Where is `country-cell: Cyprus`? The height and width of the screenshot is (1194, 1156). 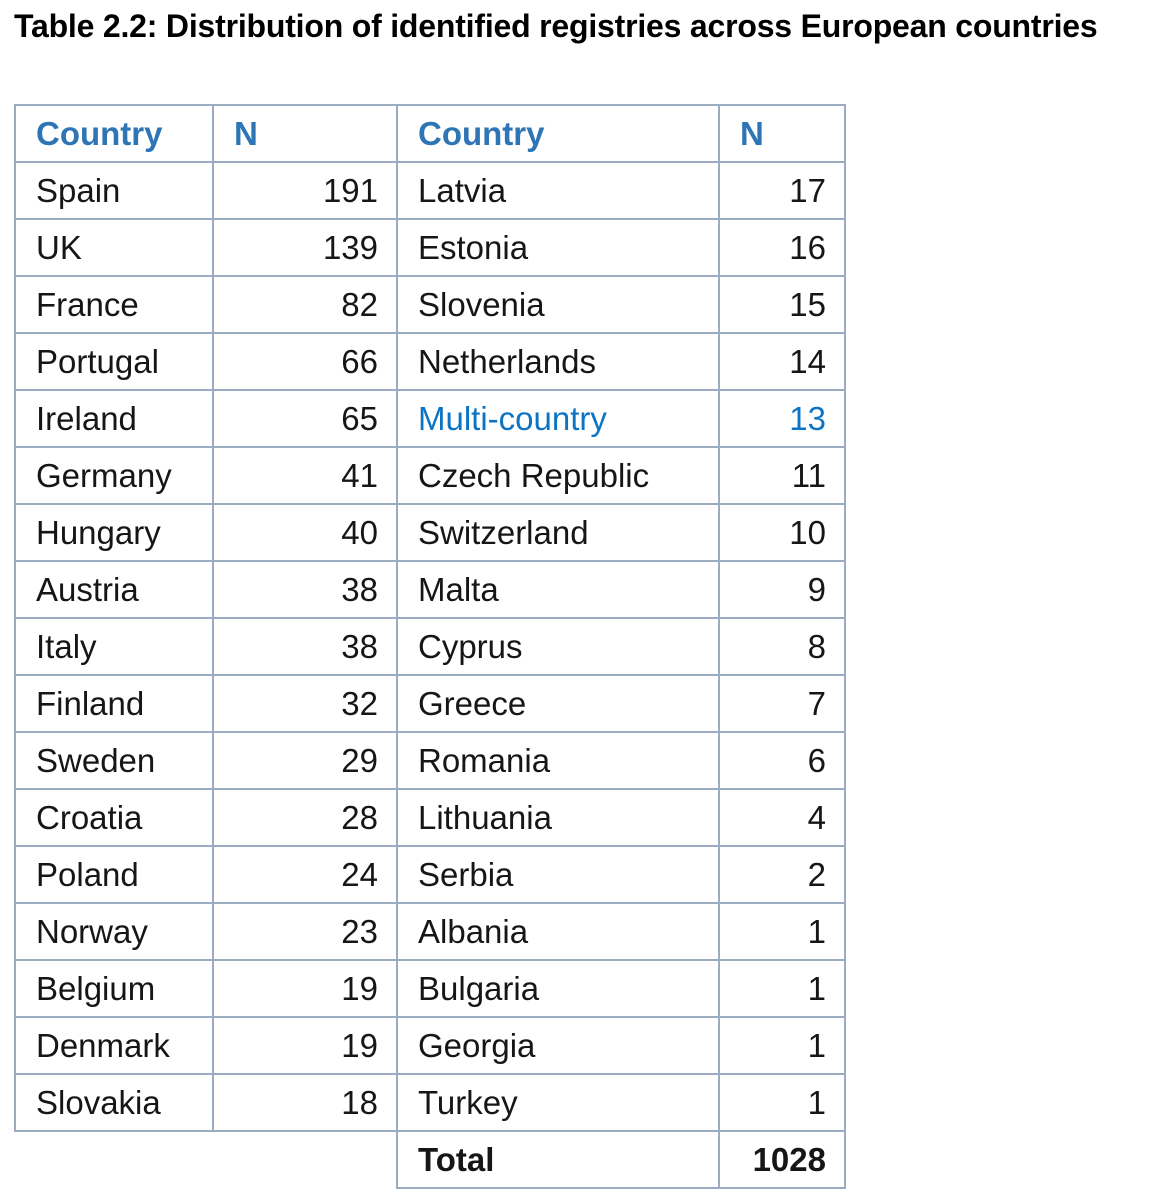 country-cell: Cyprus is located at coordinates (558, 646).